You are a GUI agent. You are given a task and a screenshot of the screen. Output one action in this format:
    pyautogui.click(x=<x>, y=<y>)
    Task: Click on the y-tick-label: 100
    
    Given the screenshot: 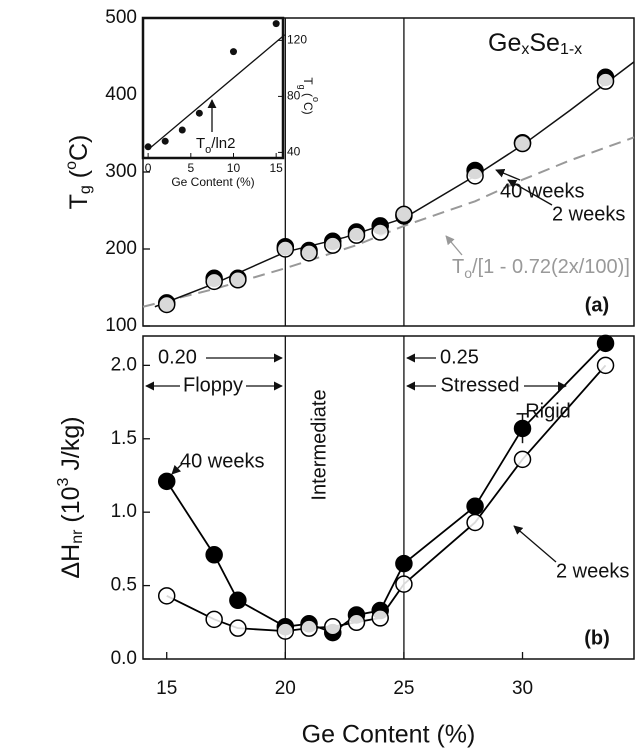 What is the action you would take?
    pyautogui.click(x=121, y=325)
    